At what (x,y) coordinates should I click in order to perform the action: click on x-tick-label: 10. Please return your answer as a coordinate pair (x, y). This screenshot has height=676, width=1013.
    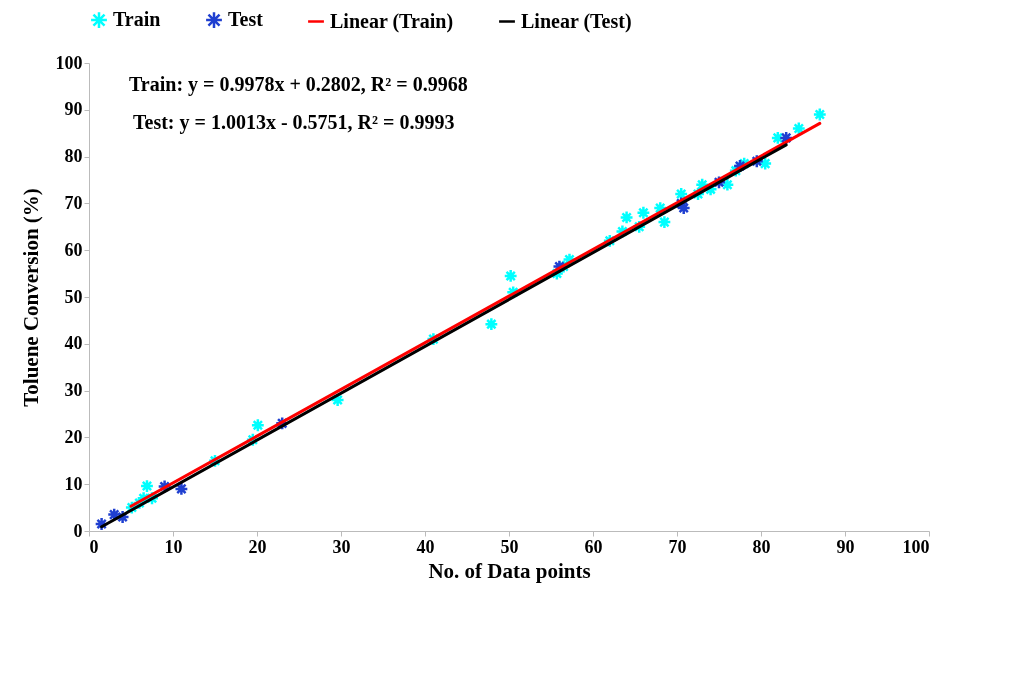
    Looking at the image, I should click on (173, 546).